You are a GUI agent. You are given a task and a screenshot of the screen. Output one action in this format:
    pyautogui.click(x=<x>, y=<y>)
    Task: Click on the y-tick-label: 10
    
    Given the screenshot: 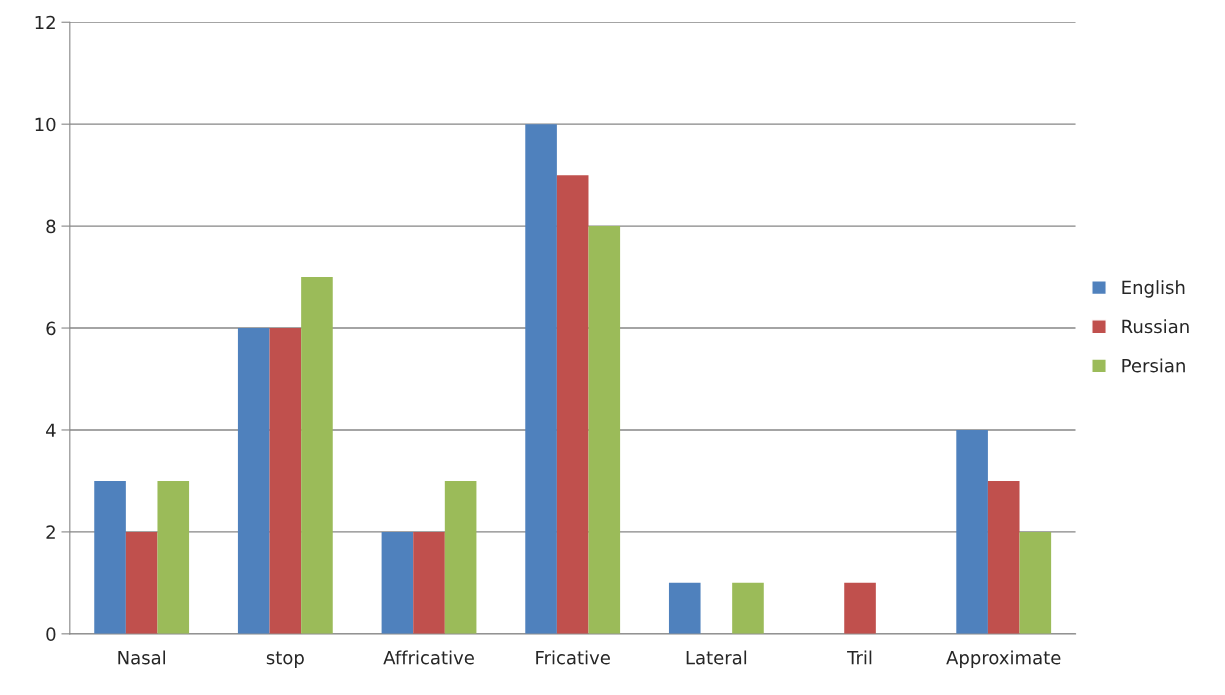 What is the action you would take?
    pyautogui.click(x=45, y=124)
    